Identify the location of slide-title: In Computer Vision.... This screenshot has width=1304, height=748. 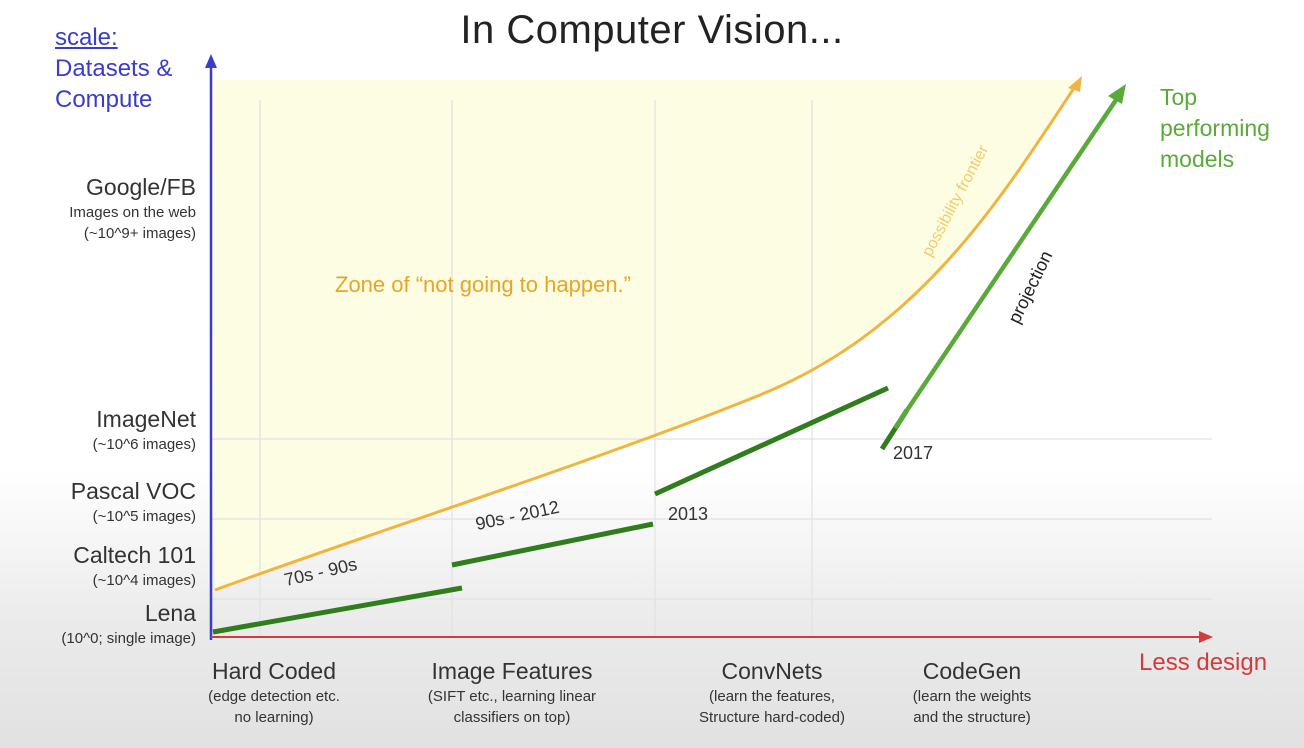
(652, 30).